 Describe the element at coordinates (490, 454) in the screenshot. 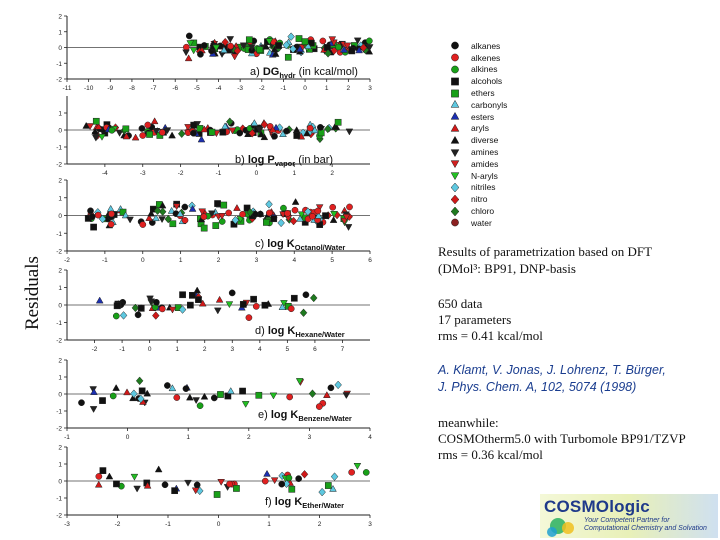

I see `cosmotherm-rms: rms = 0.36 kcal/mol` at that location.